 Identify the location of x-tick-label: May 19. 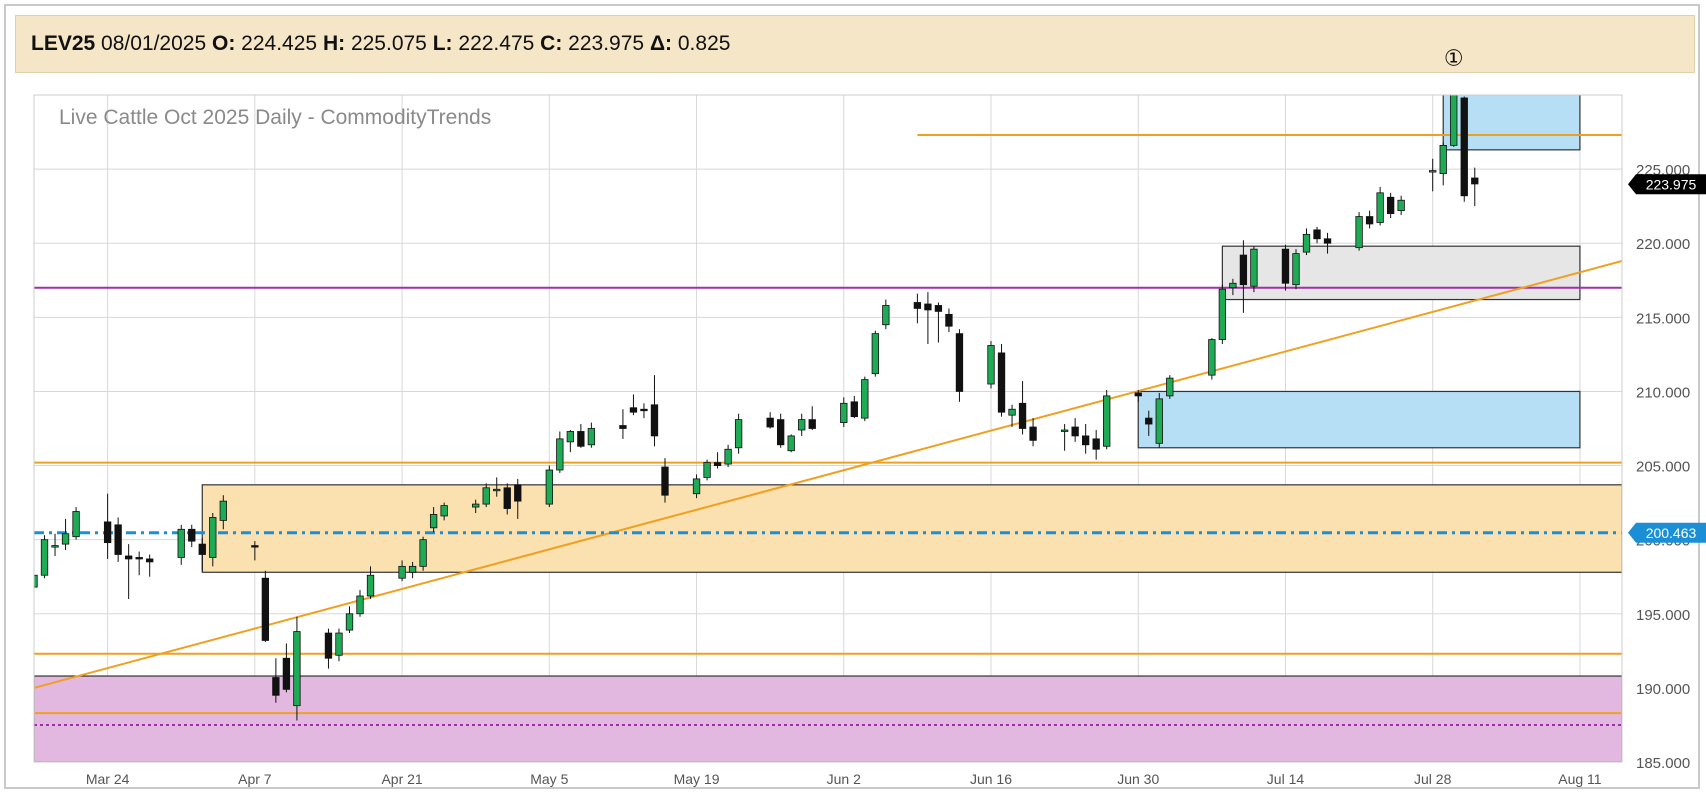
(697, 779).